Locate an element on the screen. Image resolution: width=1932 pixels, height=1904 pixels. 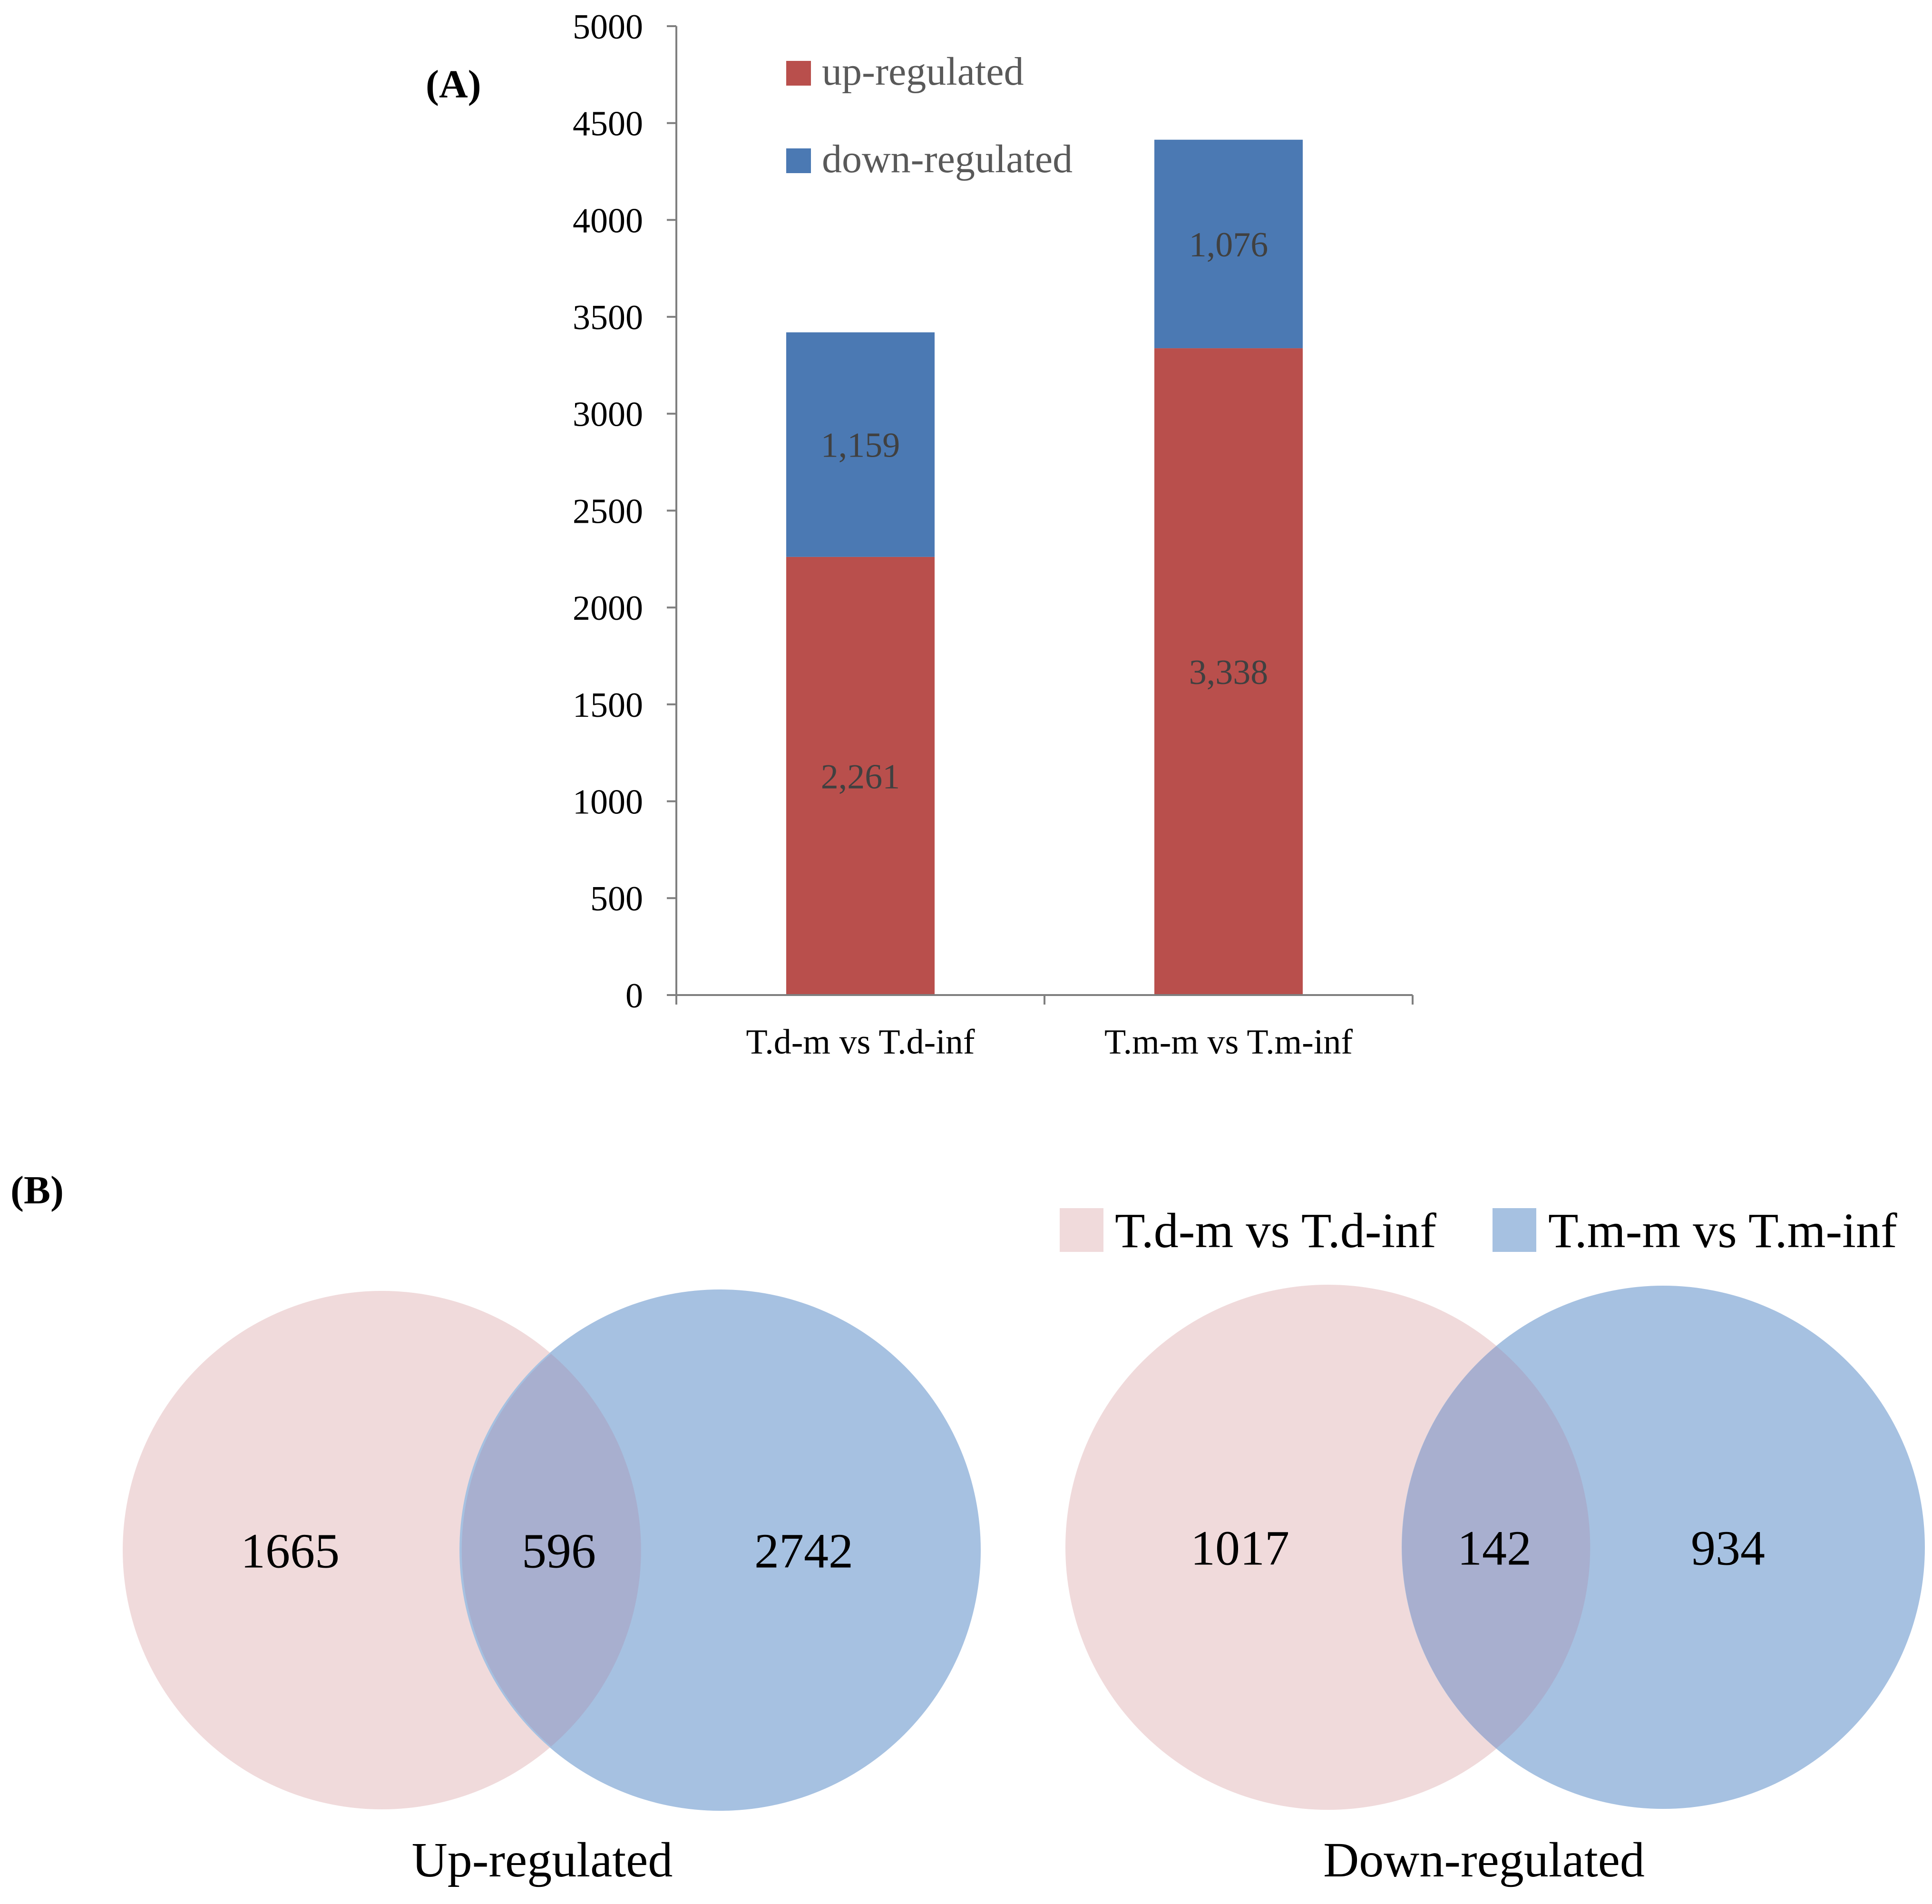
venn-legend-swatch-a is located at coordinates (1082, 1230).